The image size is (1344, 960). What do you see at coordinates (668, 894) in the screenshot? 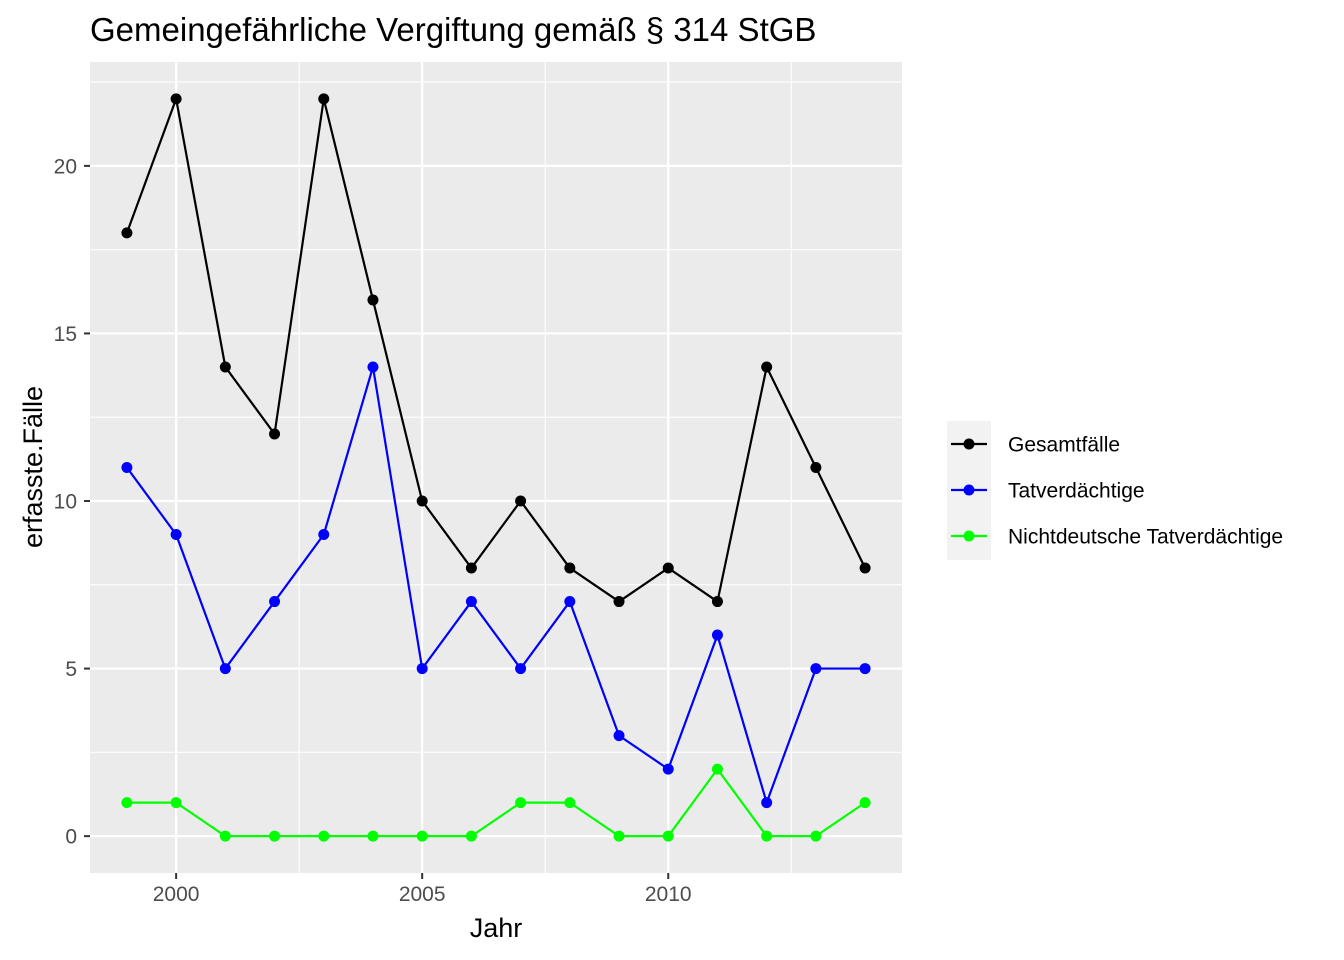
I see `x-tick-label: 2010` at bounding box center [668, 894].